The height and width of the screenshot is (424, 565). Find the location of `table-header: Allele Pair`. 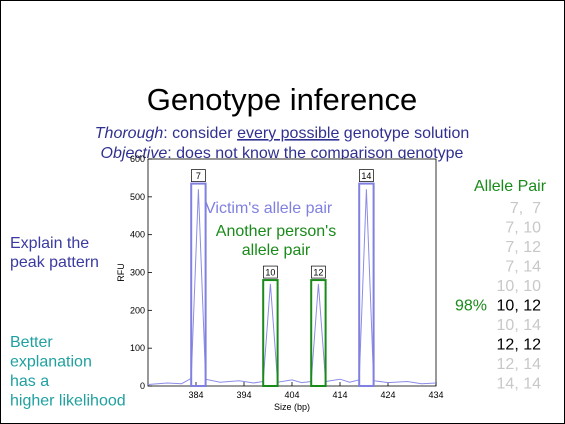

table-header: Allele Pair is located at coordinates (510, 186).